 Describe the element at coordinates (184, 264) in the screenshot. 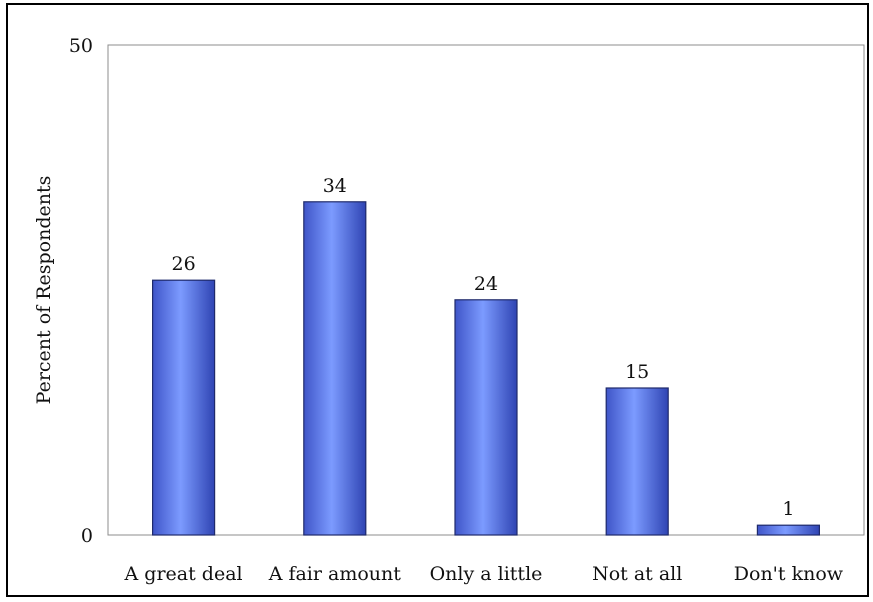

I see `data-label-0: 26` at that location.